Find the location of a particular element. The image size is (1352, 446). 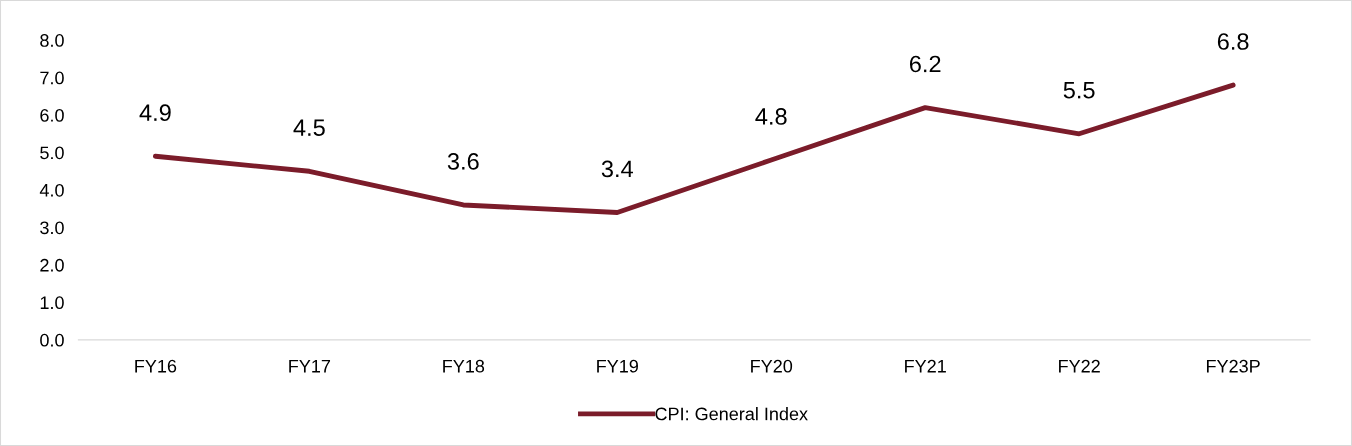

y-tick-label: 8.0 is located at coordinates (52, 40).